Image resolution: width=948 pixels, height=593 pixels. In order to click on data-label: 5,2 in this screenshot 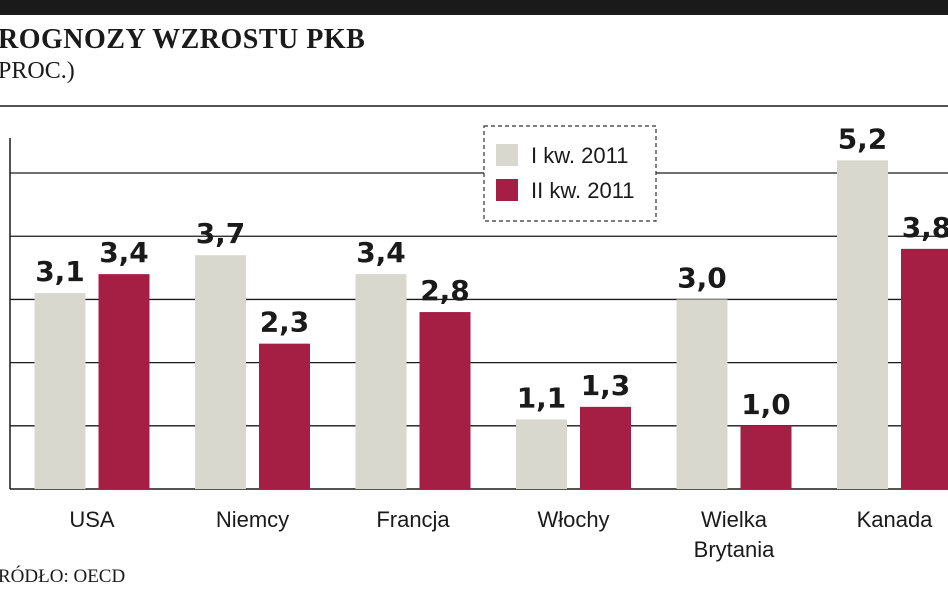, I will do `click(863, 138)`.